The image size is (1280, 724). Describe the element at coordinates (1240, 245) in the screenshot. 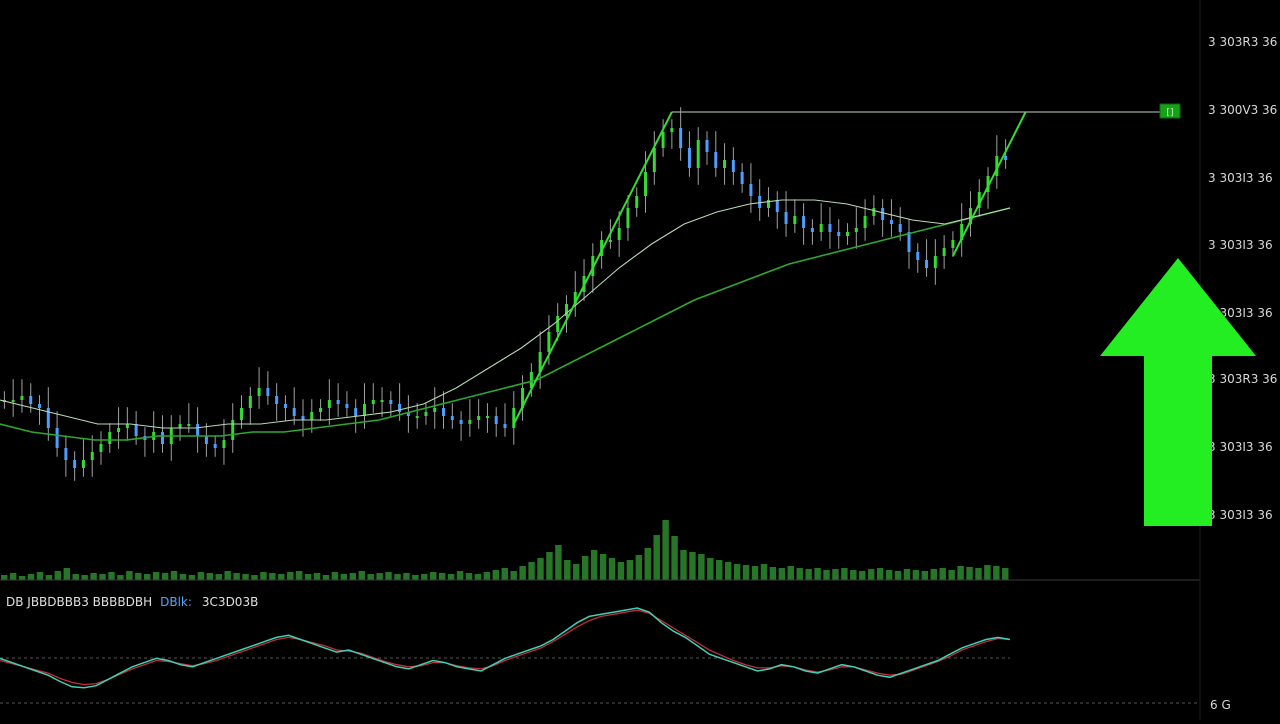

I see `price-tick-label: 3 303I3 36` at that location.